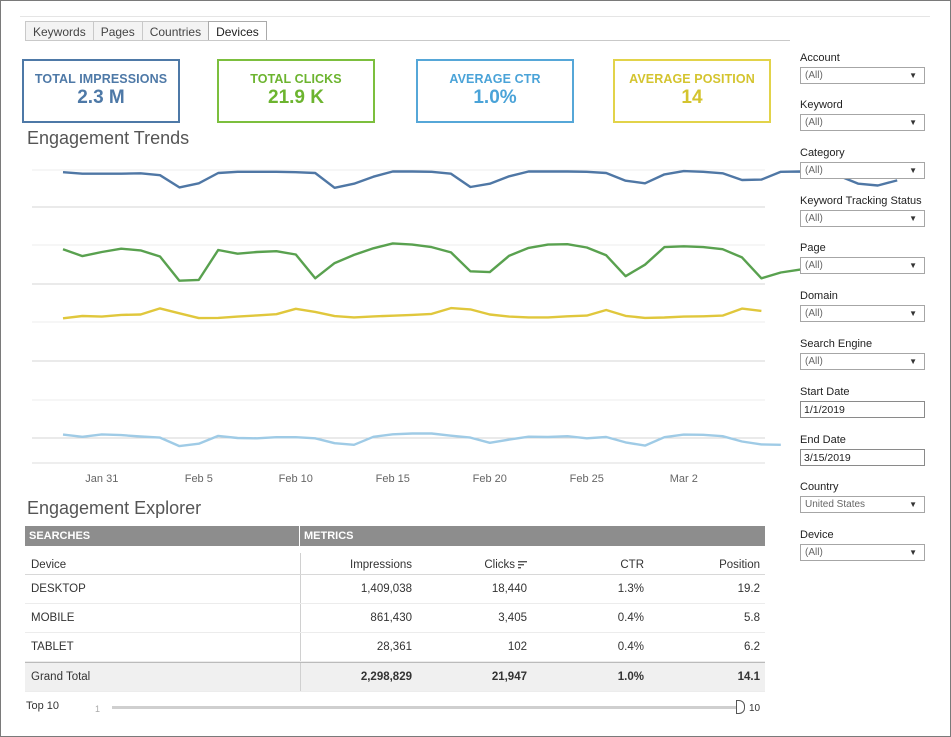 Image resolution: width=951 pixels, height=737 pixels. What do you see at coordinates (101, 479) in the screenshot?
I see `x-tick-label: Jan 31` at bounding box center [101, 479].